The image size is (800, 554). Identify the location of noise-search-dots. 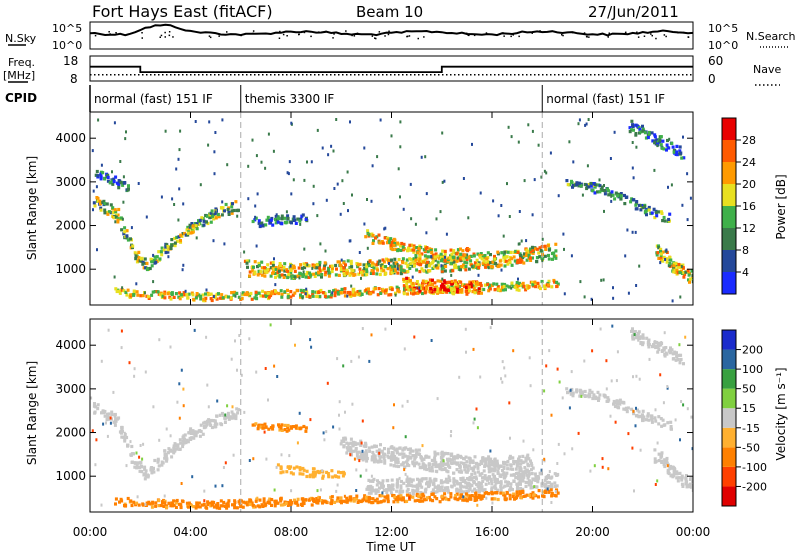
(391, 35).